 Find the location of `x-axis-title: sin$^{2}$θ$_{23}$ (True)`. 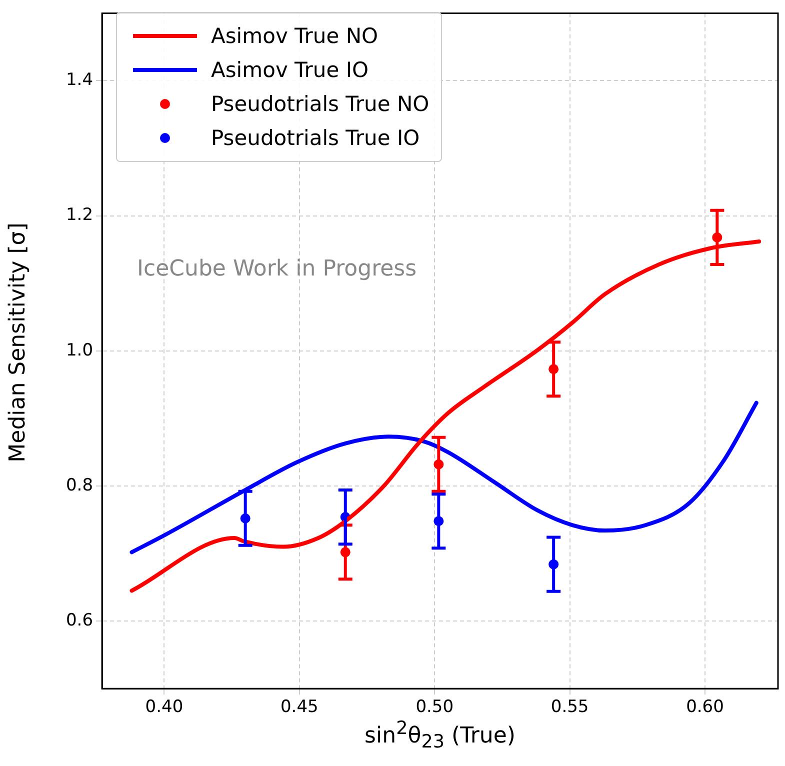

x-axis-title: sin$^{2}$θ$_{23}$ (True) is located at coordinates (440, 735).